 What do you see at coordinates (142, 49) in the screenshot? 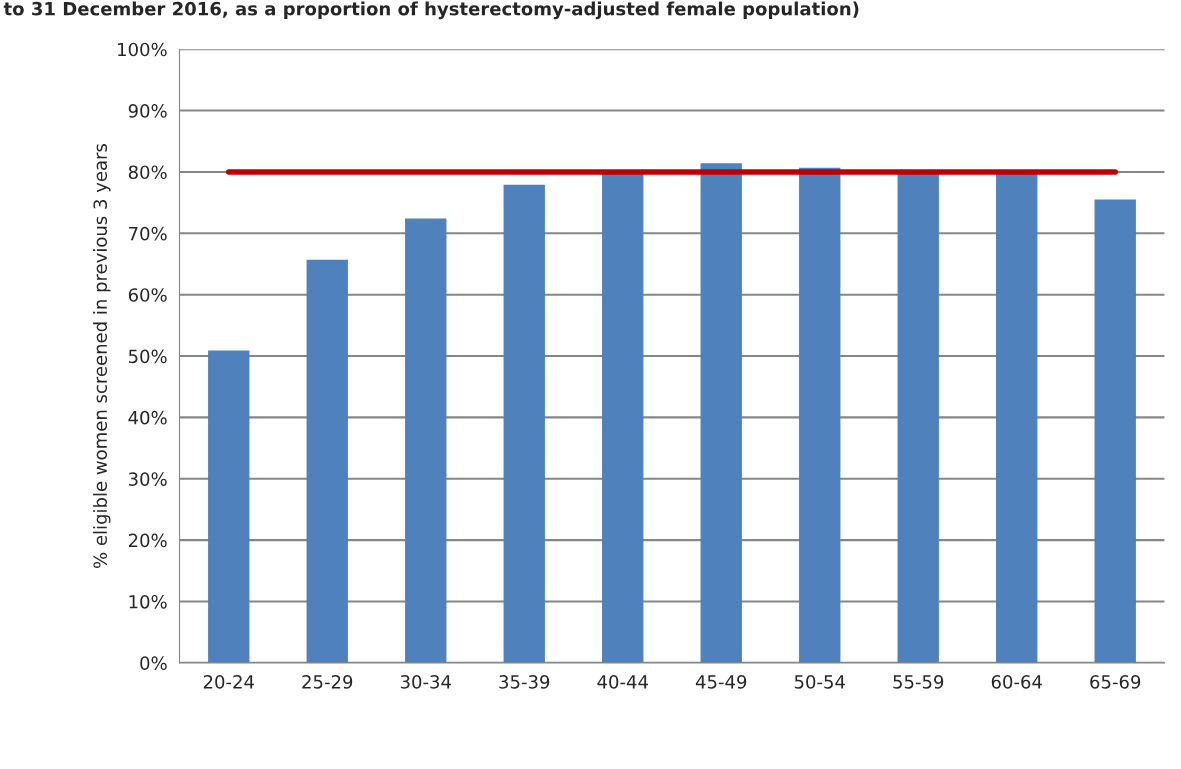
I see `y-tick-label: 100%` at bounding box center [142, 49].